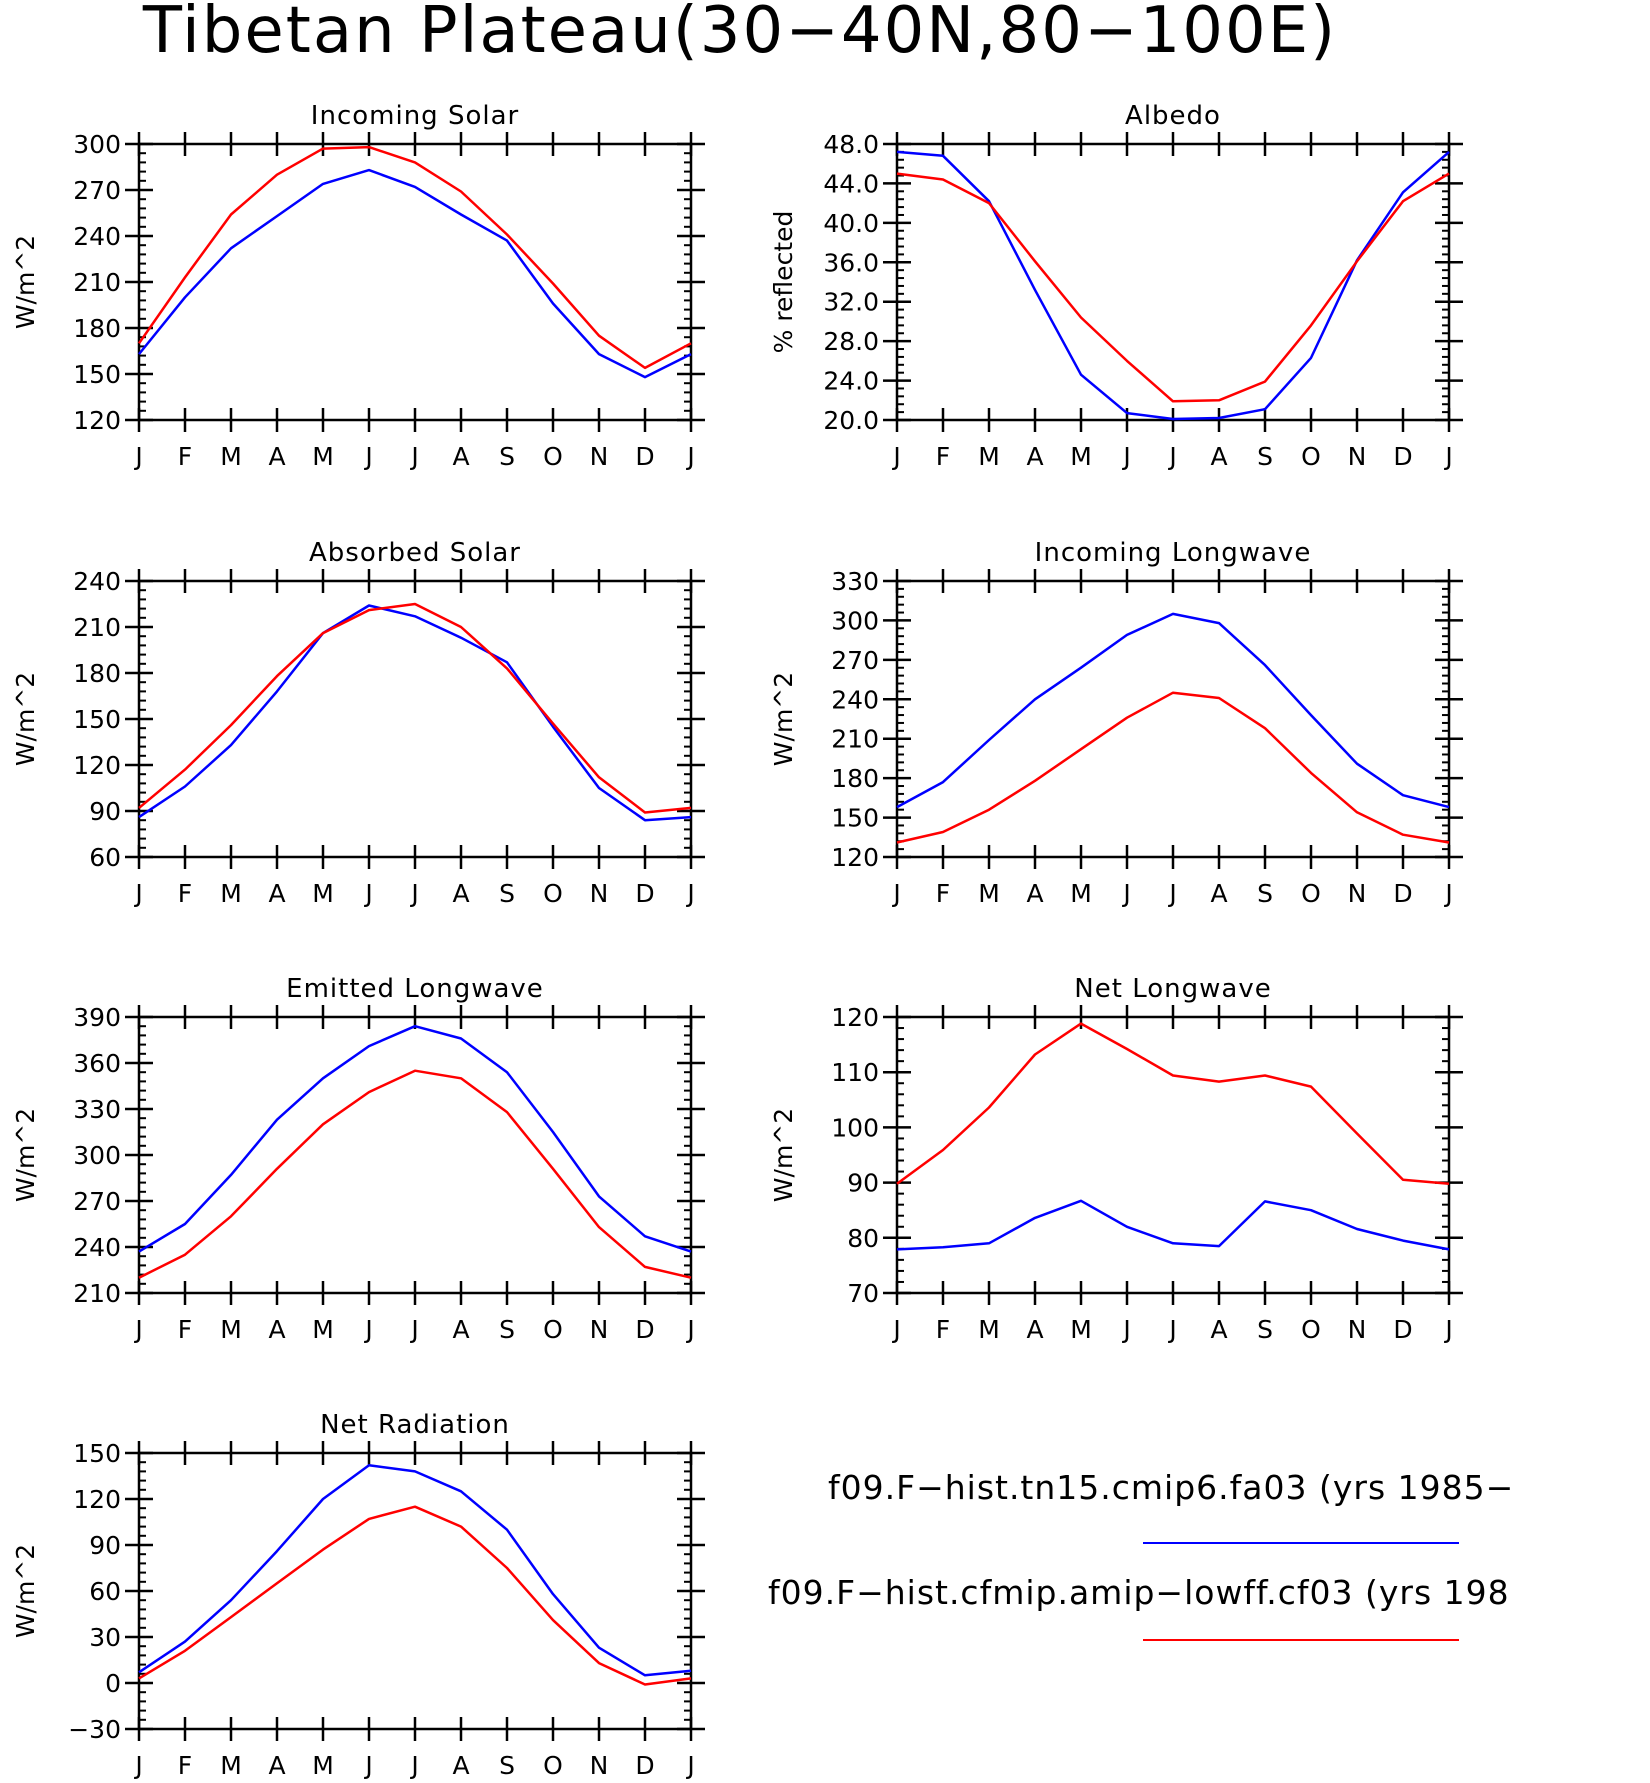 This screenshot has height=1783, width=1650. What do you see at coordinates (97, 1017) in the screenshot?
I see `y-tick-label: 390` at bounding box center [97, 1017].